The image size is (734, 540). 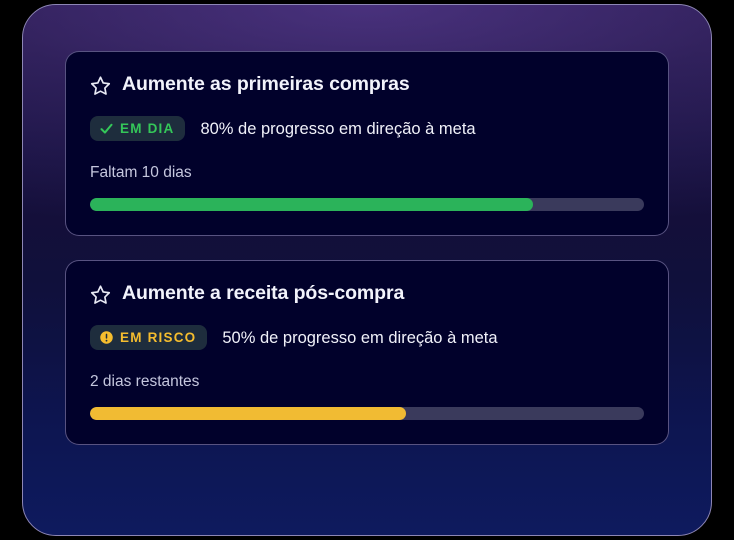 I want to click on status-badge-at-risk: EM RISCO, so click(x=149, y=338).